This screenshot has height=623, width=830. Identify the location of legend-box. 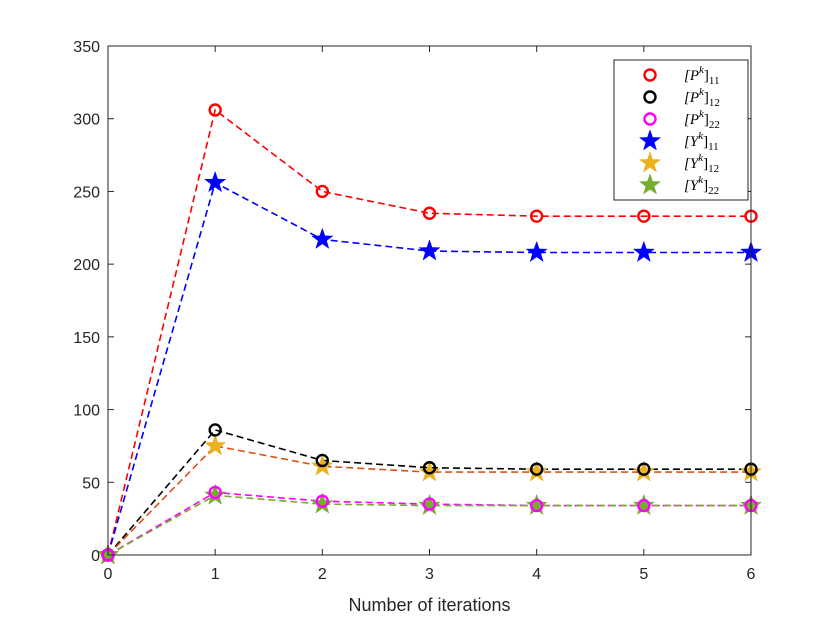
(681, 130).